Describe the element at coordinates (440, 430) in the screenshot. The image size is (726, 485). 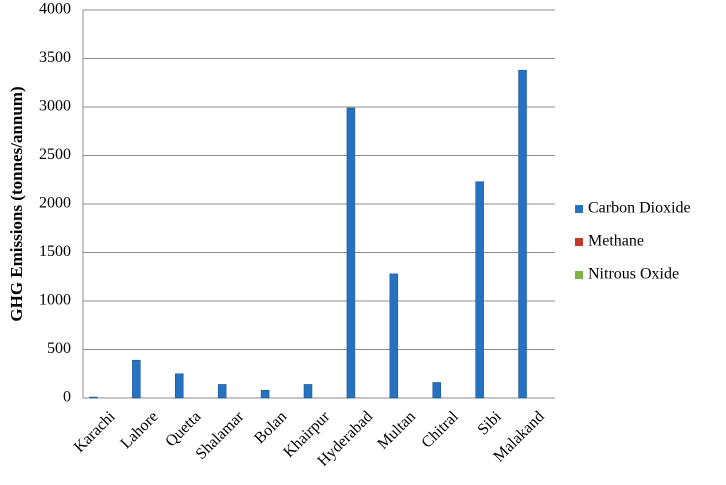
I see `x-tick-label: Chitral` at that location.